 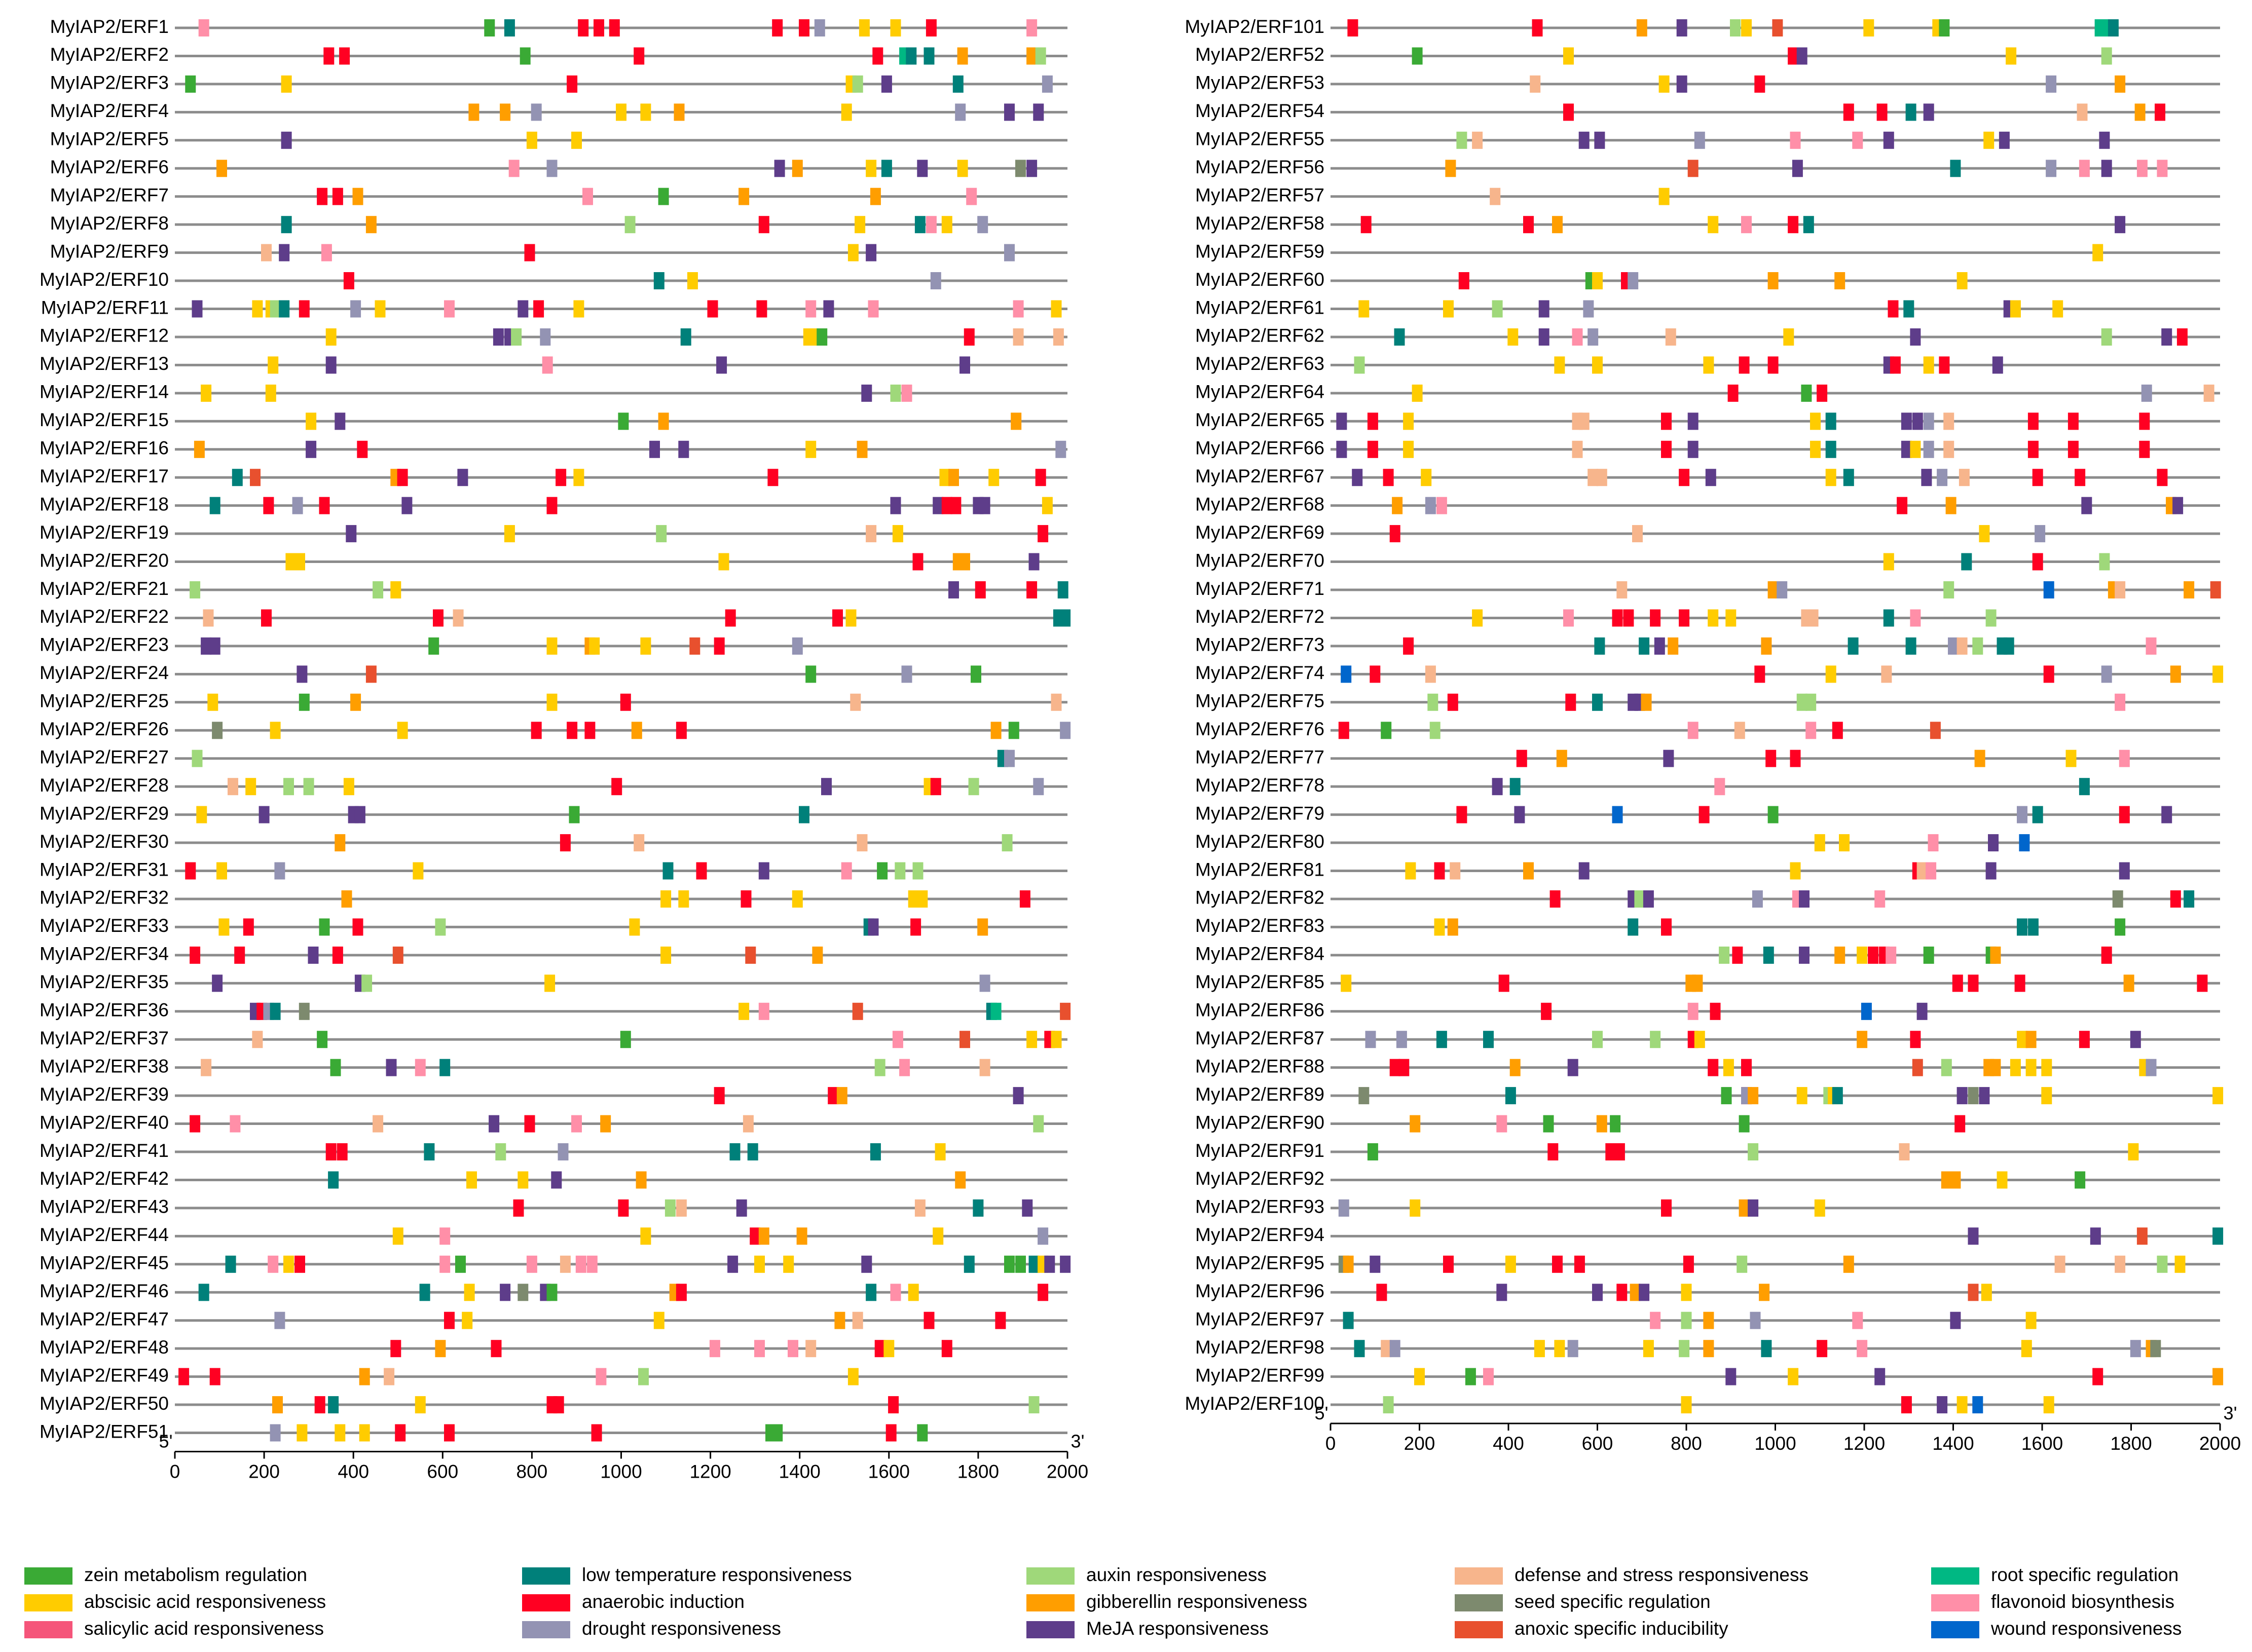 I want to click on gene-label: MyIAP2/ERF64, so click(x=1259, y=392).